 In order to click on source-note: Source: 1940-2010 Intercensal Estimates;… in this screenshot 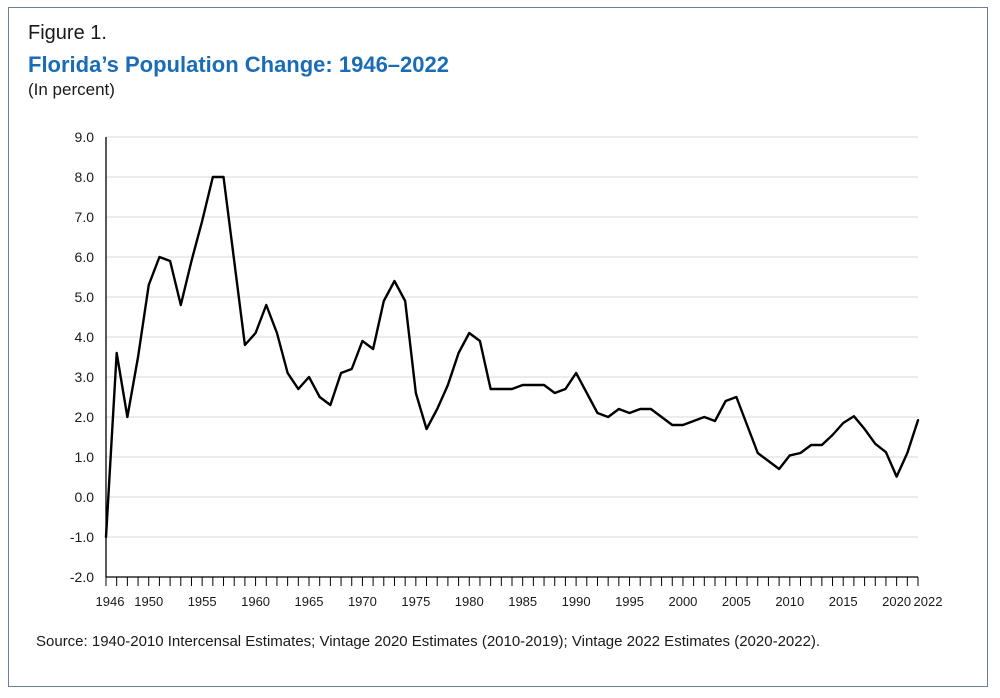, I will do `click(428, 641)`.